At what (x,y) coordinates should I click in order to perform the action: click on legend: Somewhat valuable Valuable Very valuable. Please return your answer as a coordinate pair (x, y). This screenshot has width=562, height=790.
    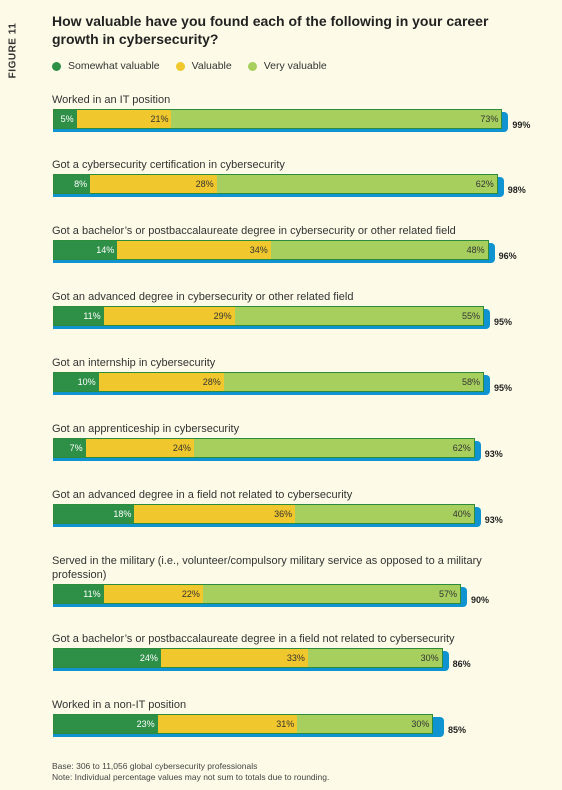
    Looking at the image, I should click on (189, 66).